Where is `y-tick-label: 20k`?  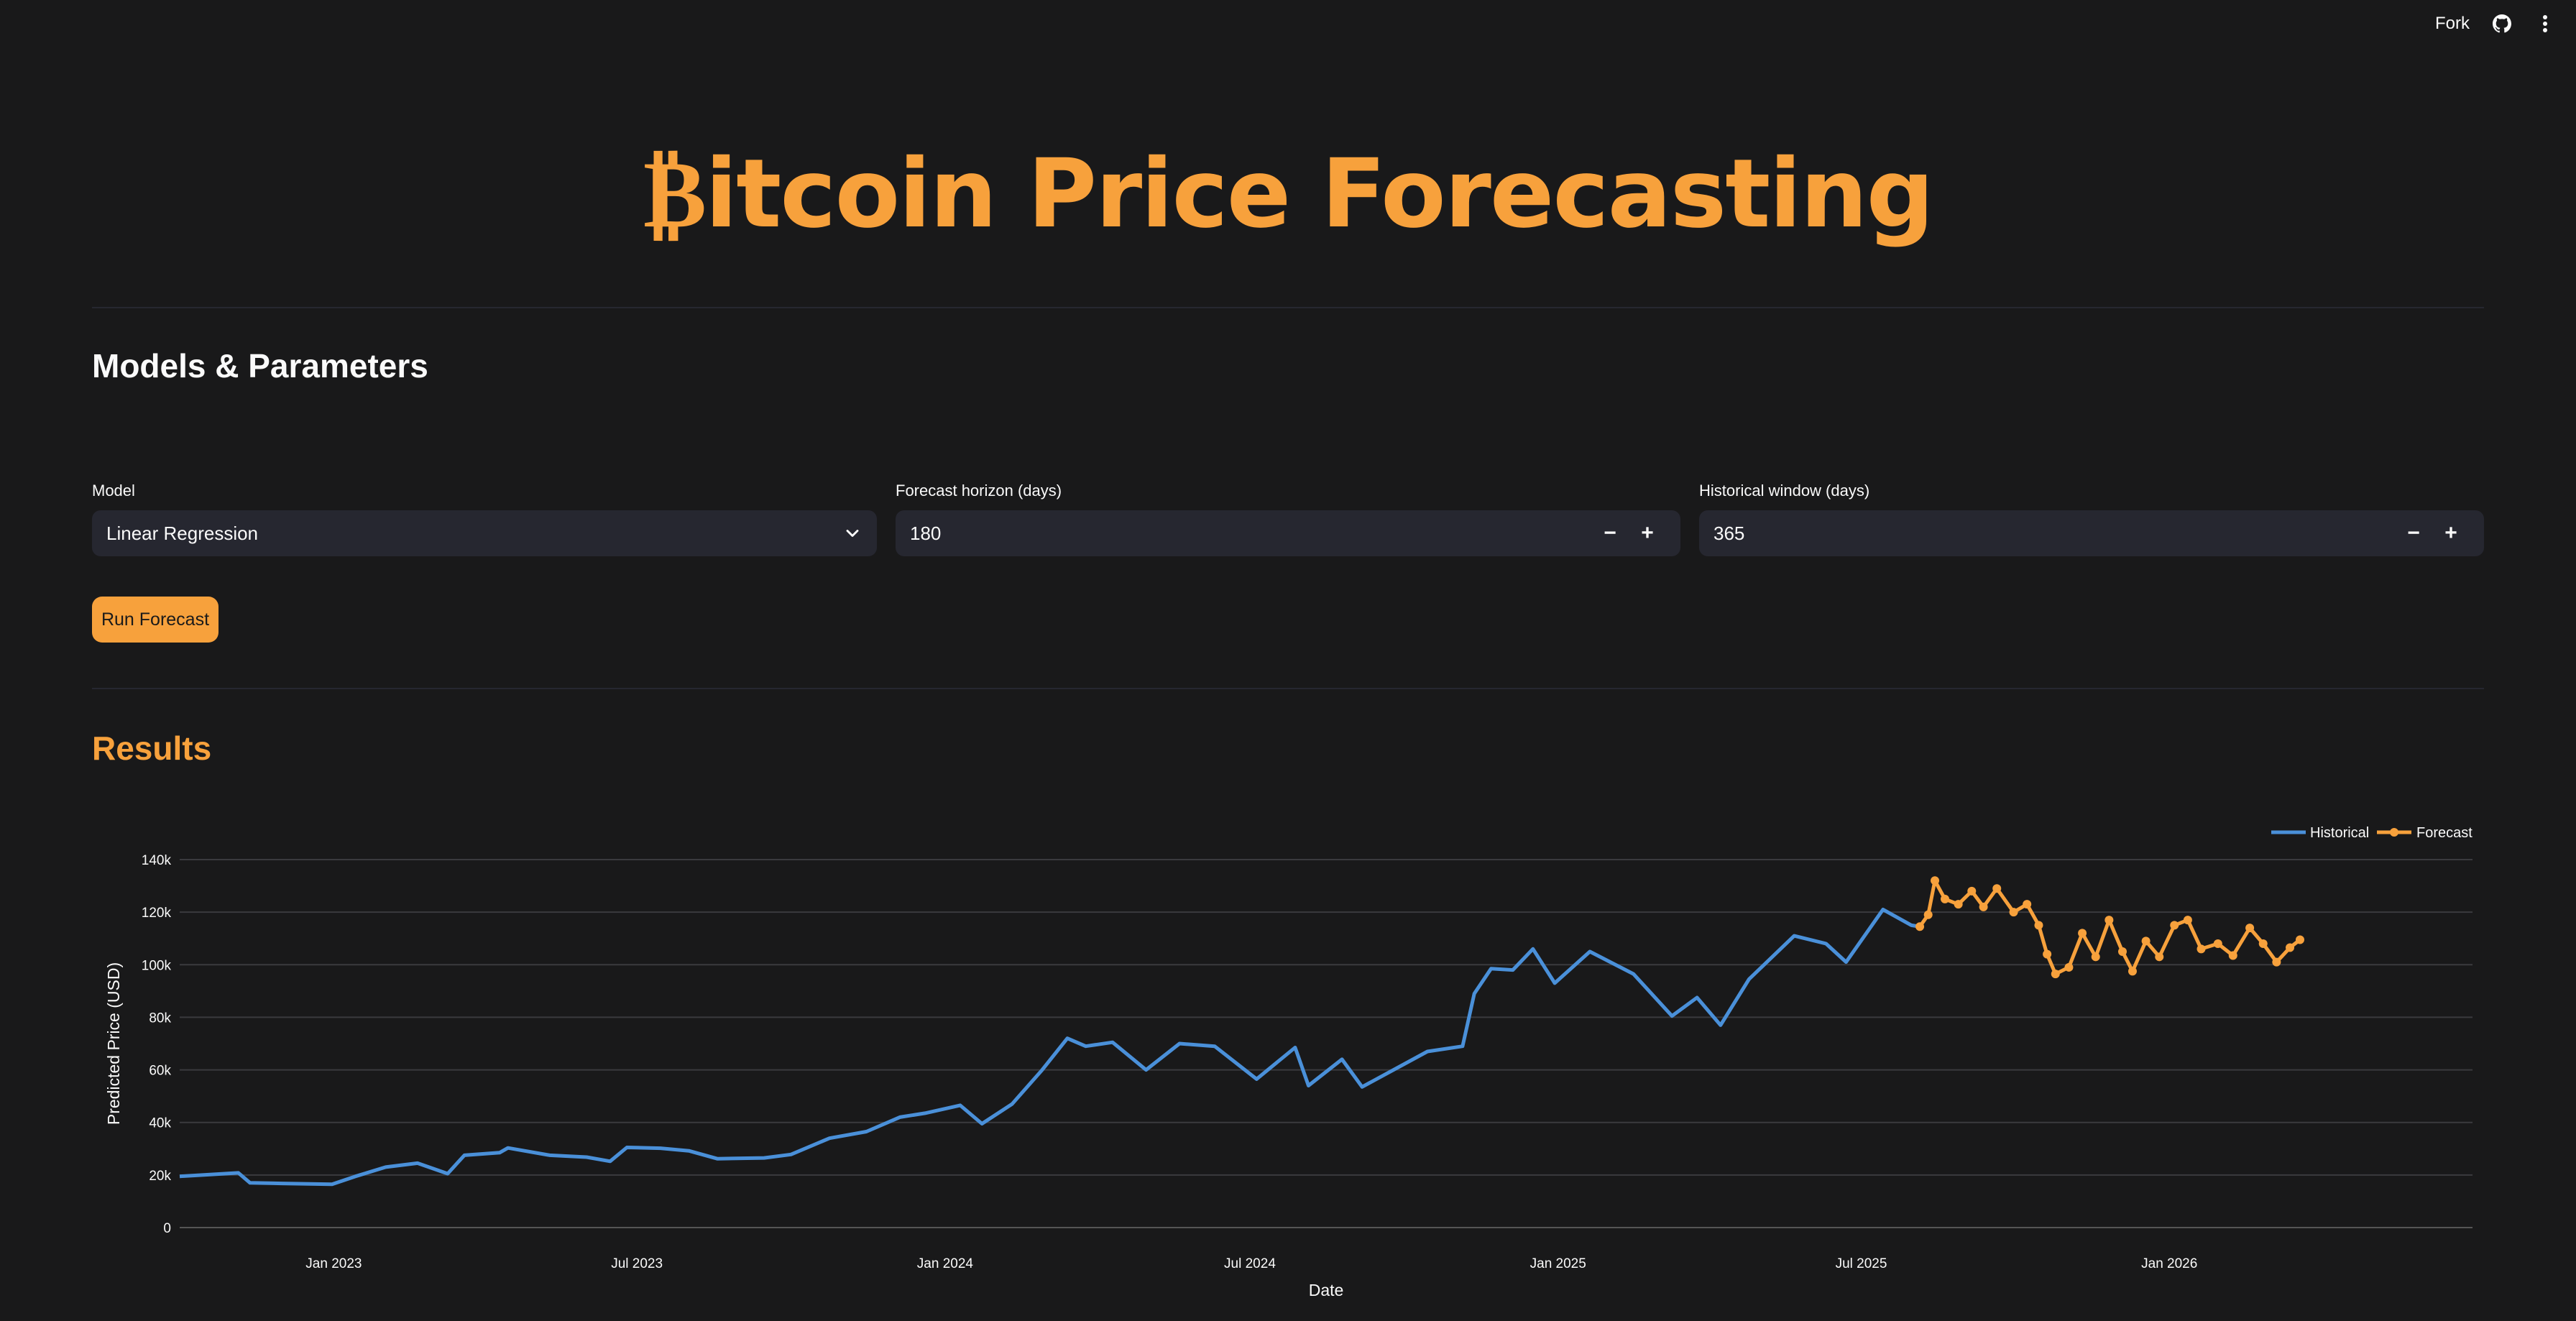 y-tick-label: 20k is located at coordinates (160, 1176).